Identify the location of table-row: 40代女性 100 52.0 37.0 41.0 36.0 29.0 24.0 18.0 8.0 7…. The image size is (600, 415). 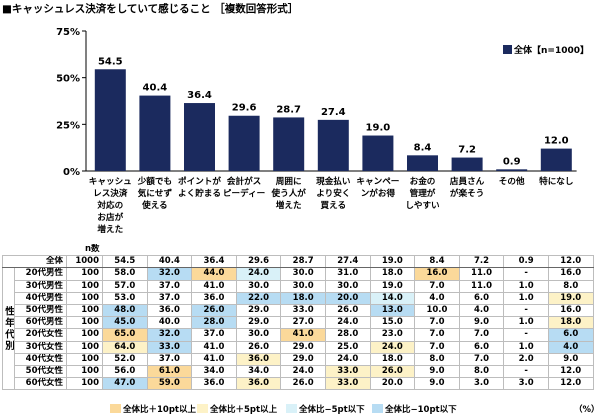
(298, 359).